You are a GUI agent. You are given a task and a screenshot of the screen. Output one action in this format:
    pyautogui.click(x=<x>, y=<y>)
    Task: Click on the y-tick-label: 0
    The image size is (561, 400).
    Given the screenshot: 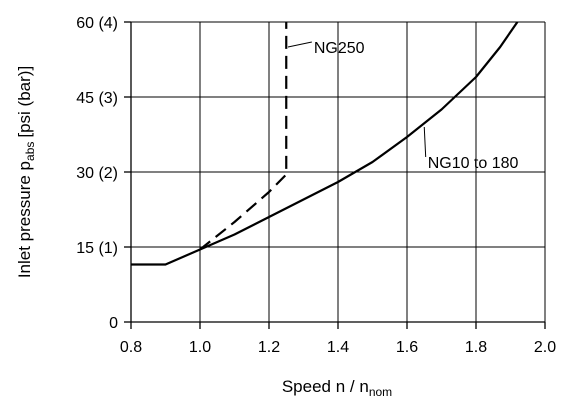 What is the action you would take?
    pyautogui.click(x=113, y=323)
    